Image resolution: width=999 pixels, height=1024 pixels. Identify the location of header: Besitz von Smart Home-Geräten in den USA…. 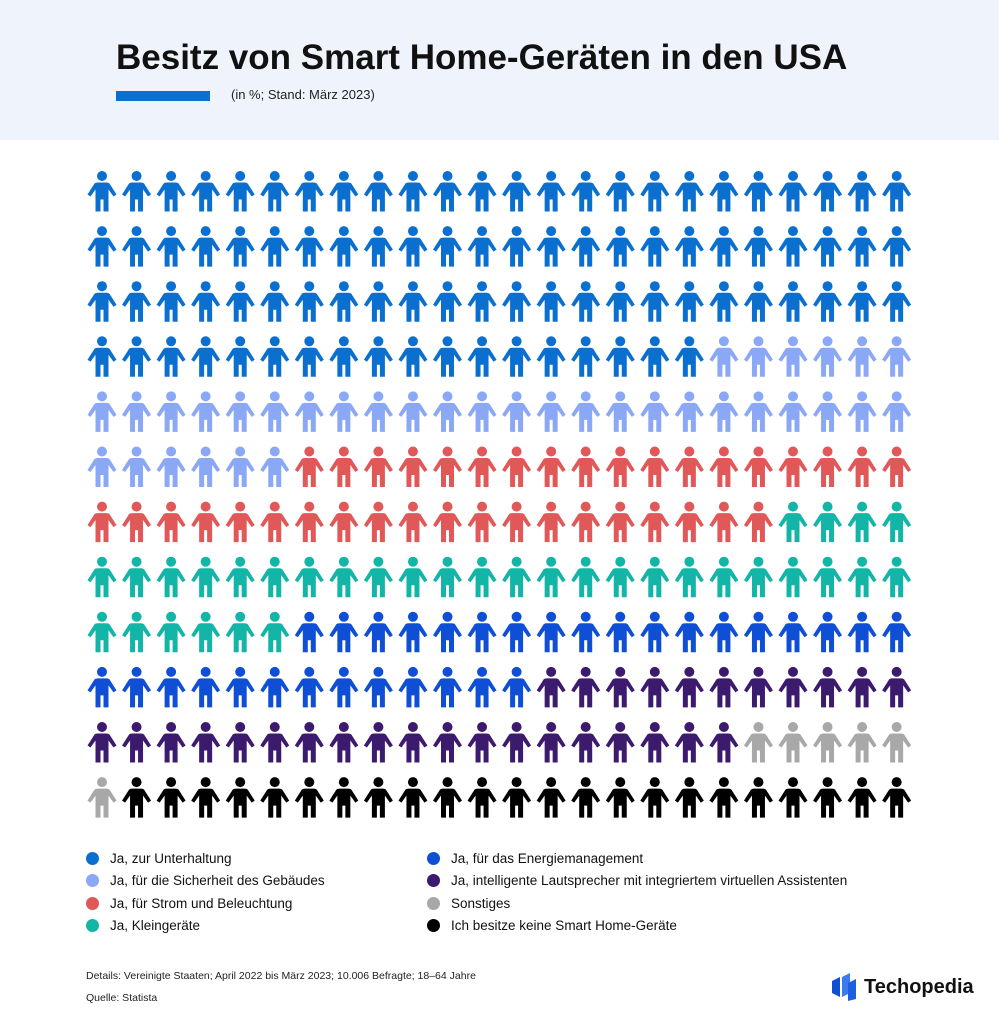
(499, 70).